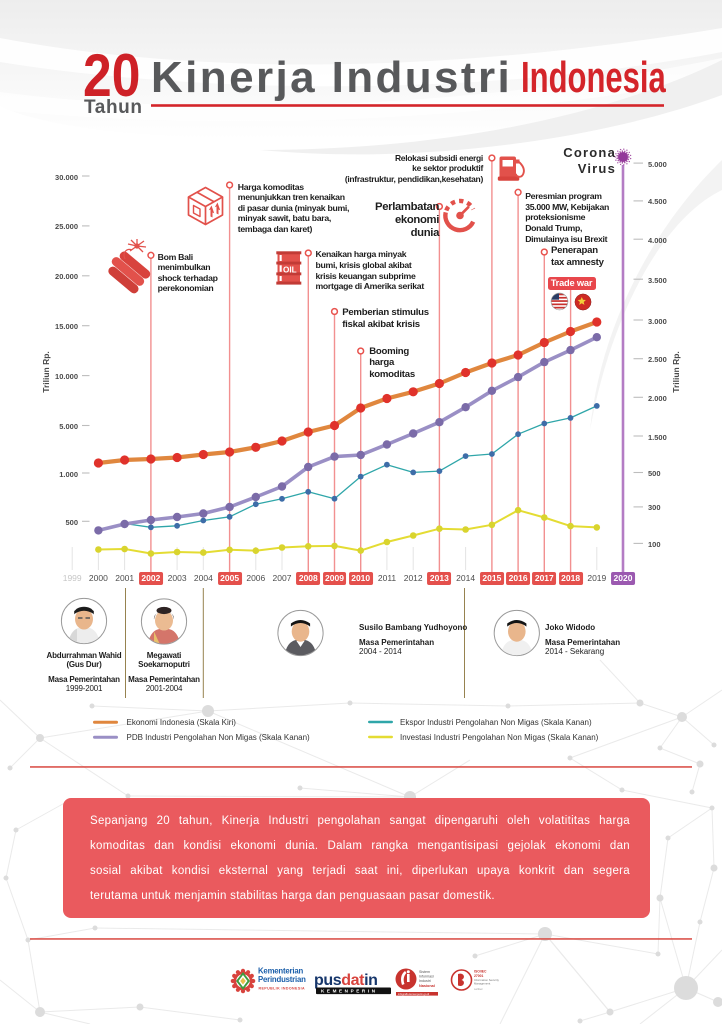  What do you see at coordinates (414, 994) in the screenshot?
I see `svg-text: infografis.kemenperin.go.id` at bounding box center [414, 994].